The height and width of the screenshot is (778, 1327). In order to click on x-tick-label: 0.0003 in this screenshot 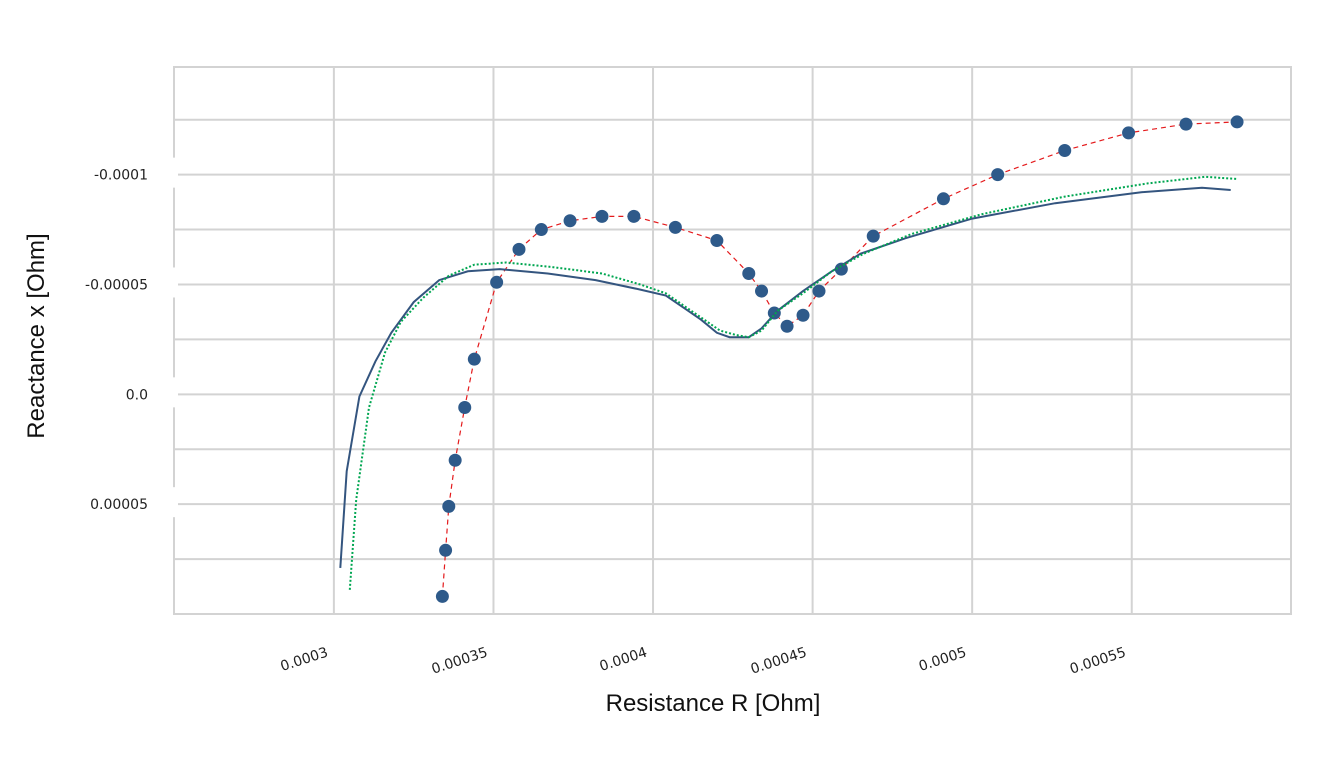, I will do `click(305, 660)`.